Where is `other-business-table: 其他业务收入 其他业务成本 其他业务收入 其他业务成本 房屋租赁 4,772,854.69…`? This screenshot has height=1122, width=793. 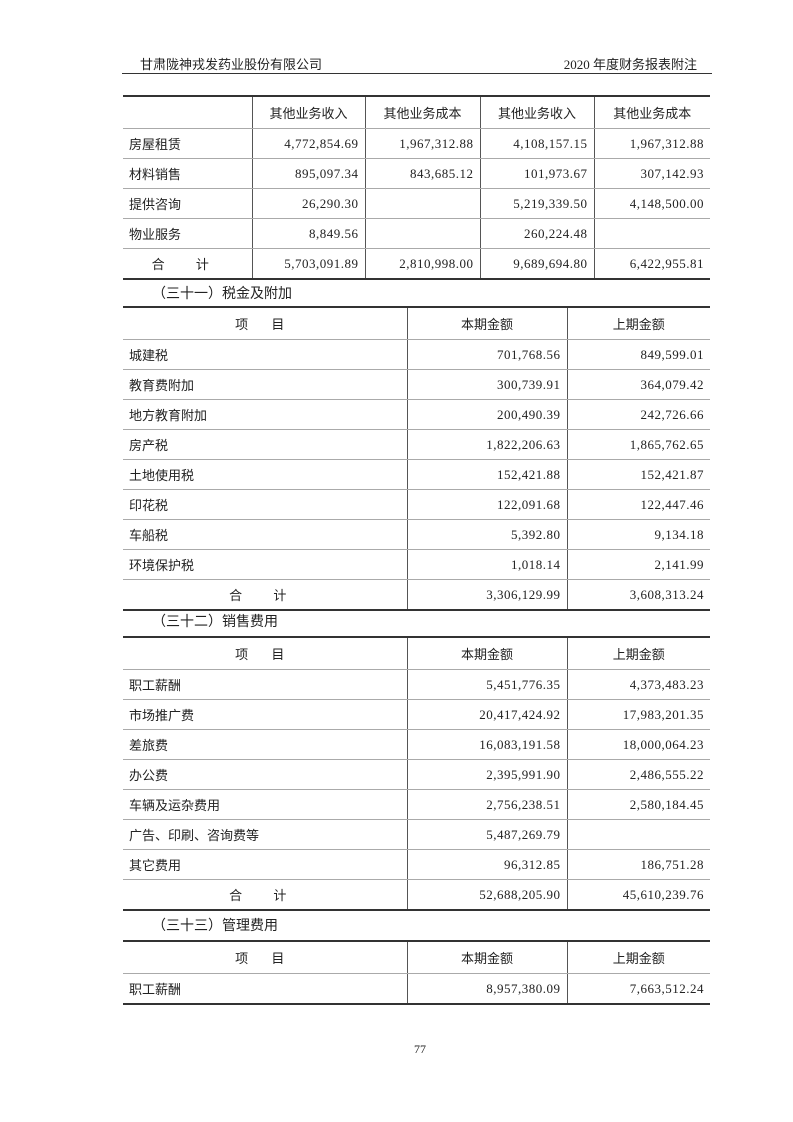 other-business-table: 其他业务收入 其他业务成本 其他业务收入 其他业务成本 房屋租赁 4,772,854.69… is located at coordinates (416, 187).